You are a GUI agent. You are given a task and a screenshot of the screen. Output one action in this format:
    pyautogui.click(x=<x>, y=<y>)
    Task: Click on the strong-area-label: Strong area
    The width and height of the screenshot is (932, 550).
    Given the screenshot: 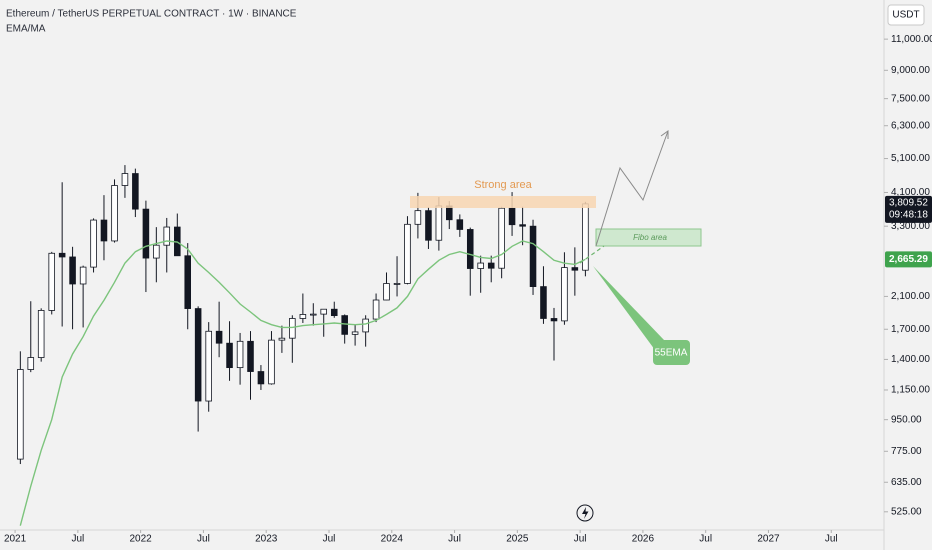 What is the action you would take?
    pyautogui.click(x=503, y=185)
    